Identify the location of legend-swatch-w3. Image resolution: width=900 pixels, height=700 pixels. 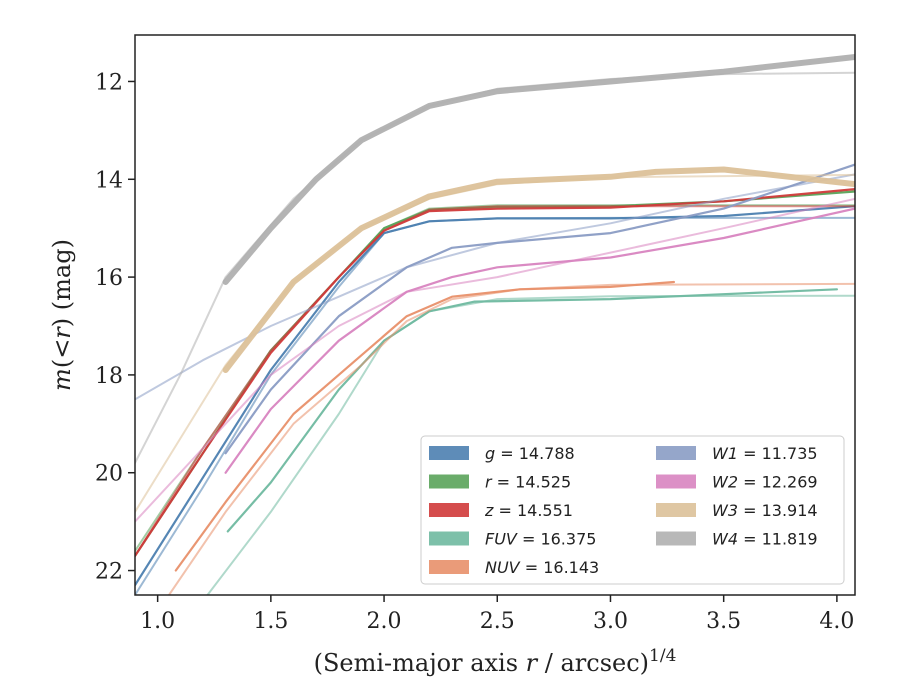
(676, 510).